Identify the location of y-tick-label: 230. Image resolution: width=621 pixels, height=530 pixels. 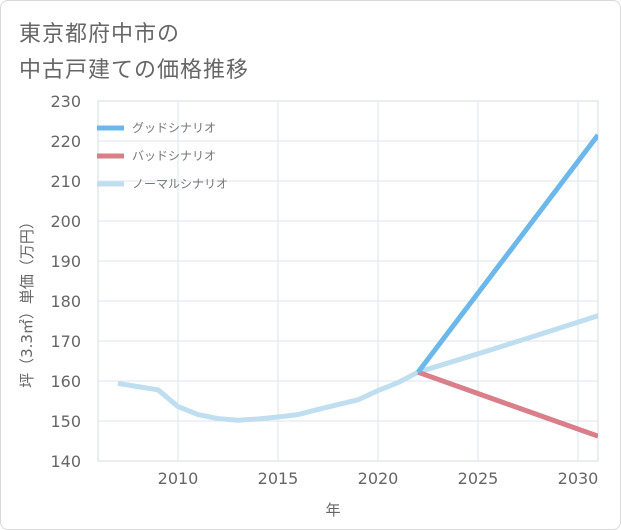
(65, 101).